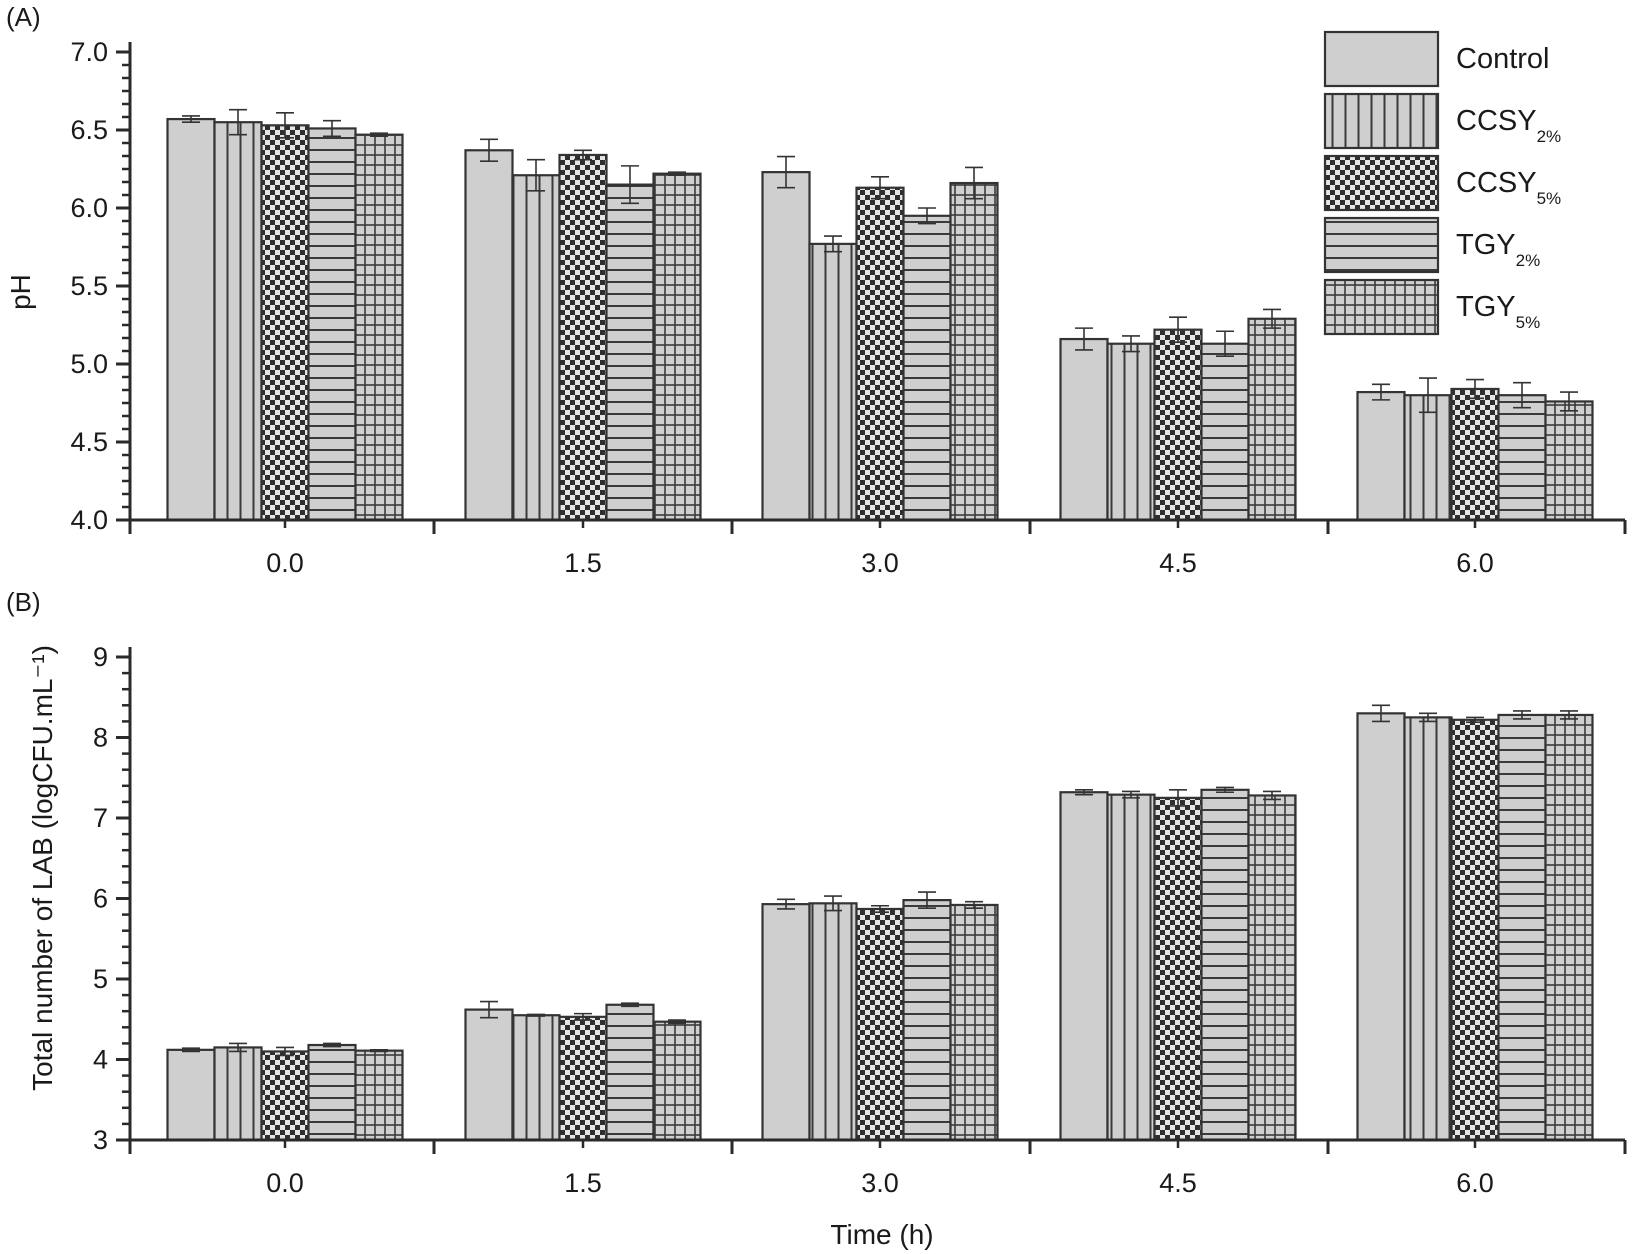  Describe the element at coordinates (583, 155) in the screenshot. I see `error-bar-a-ccsy-5-t1` at that location.